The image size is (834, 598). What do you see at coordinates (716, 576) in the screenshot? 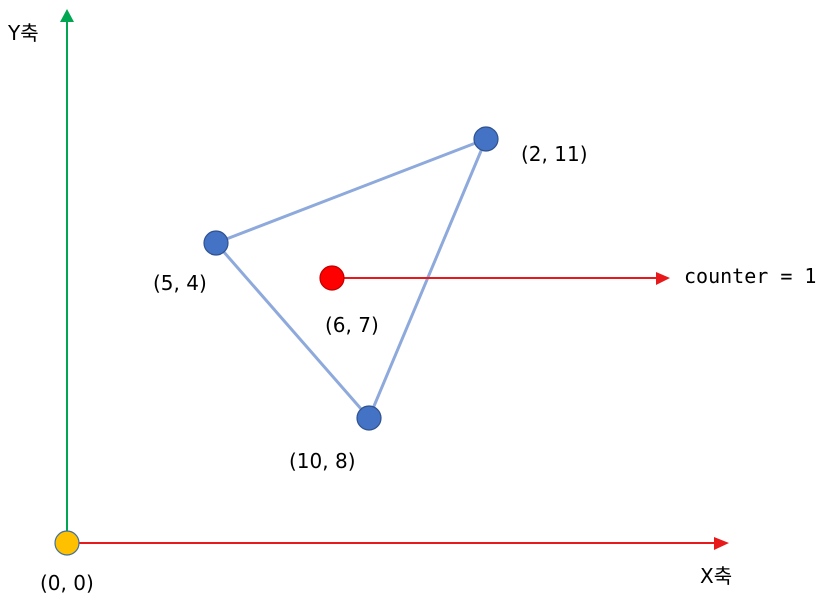
I see `x-axis-label: X축` at bounding box center [716, 576].